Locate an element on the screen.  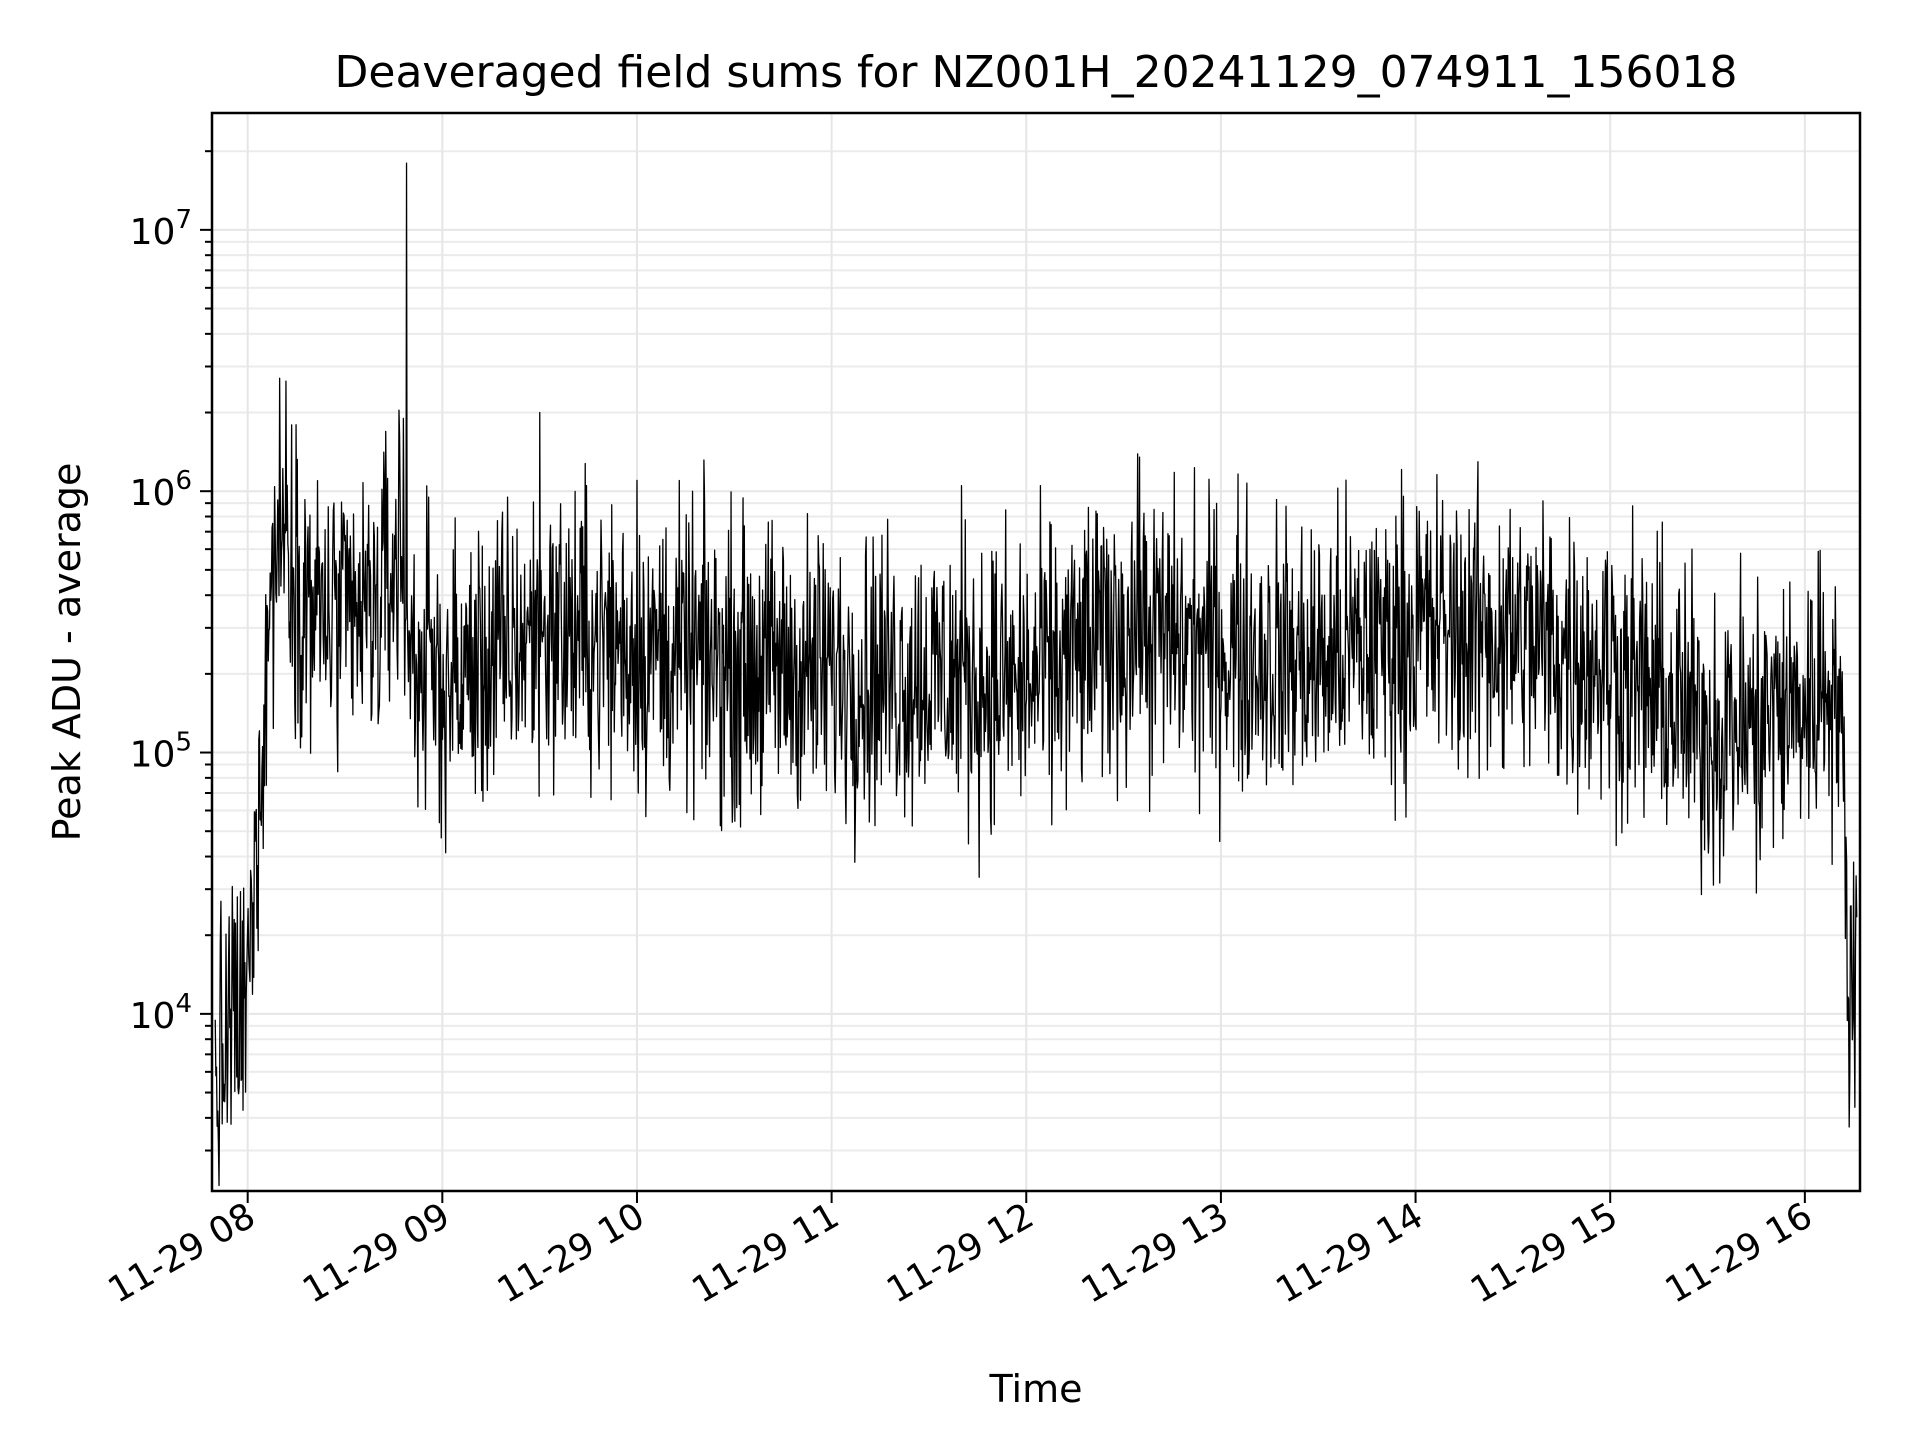
y-tick-label: 10⁶ is located at coordinates (161, 490).